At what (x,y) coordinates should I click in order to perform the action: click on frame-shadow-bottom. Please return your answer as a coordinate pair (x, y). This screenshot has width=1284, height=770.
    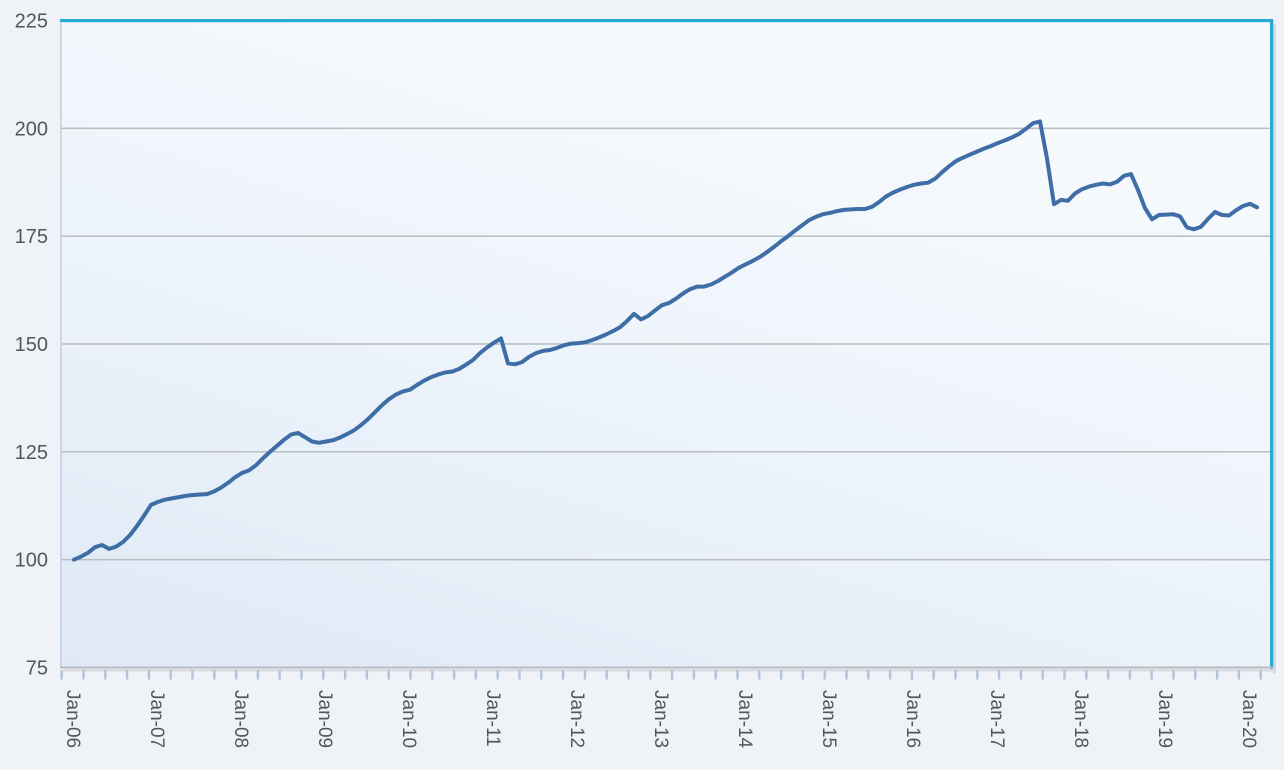
    Looking at the image, I should click on (669, 670).